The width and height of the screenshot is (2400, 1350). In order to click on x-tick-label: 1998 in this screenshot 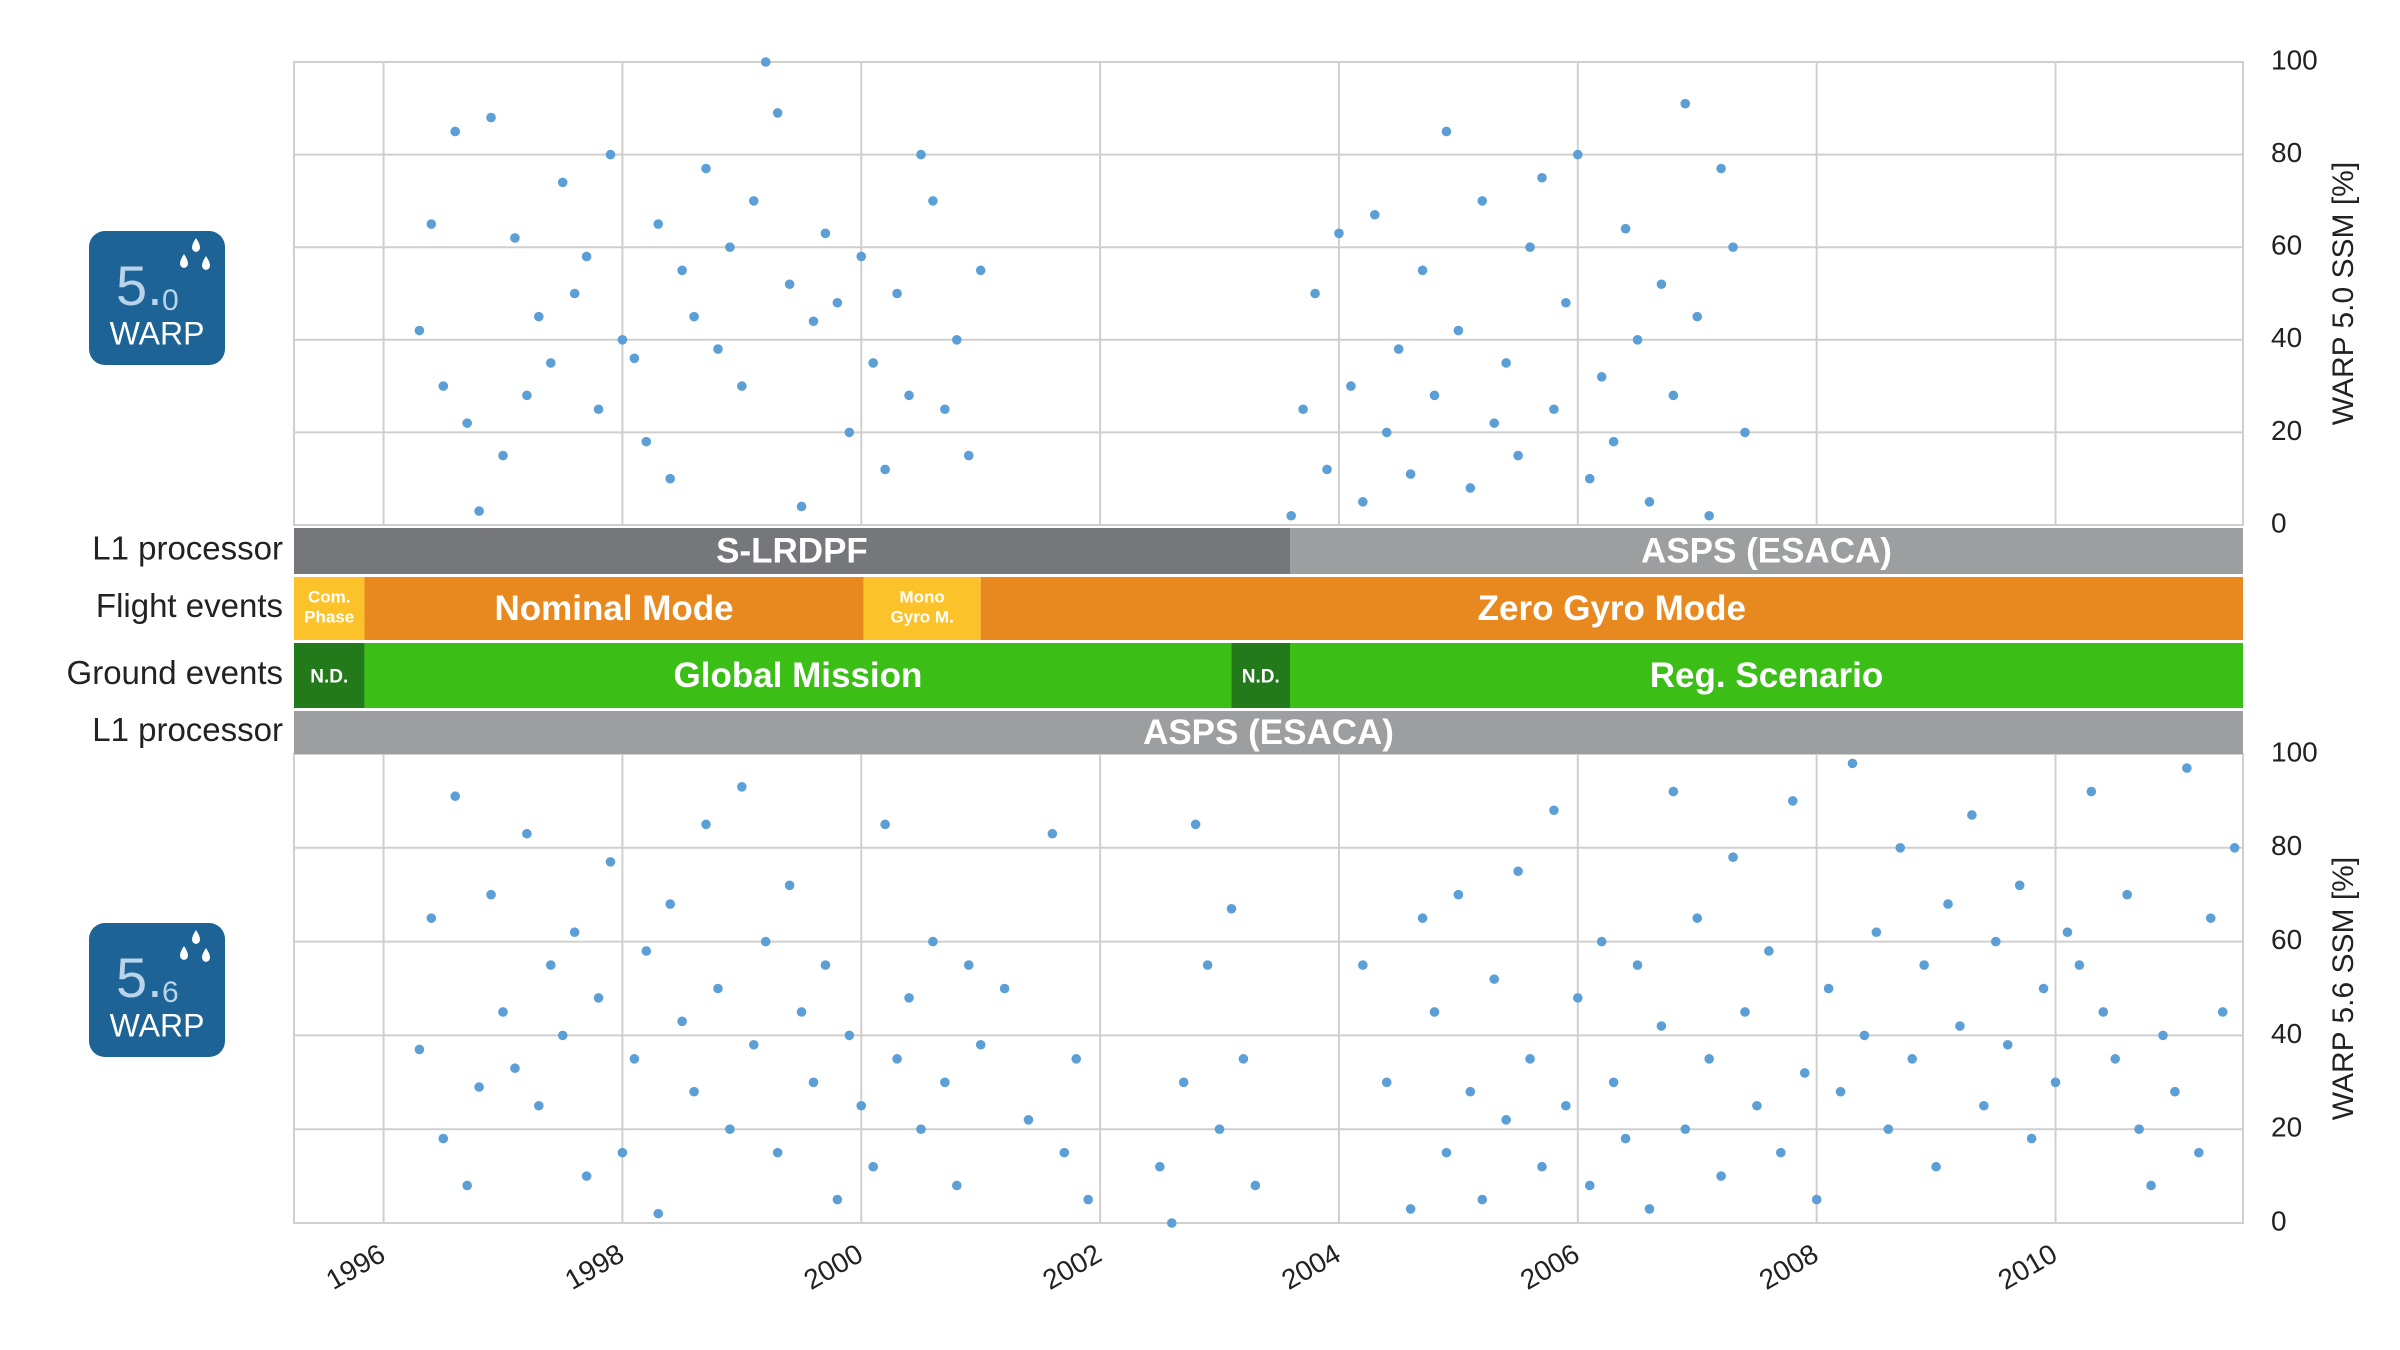, I will do `click(594, 1267)`.